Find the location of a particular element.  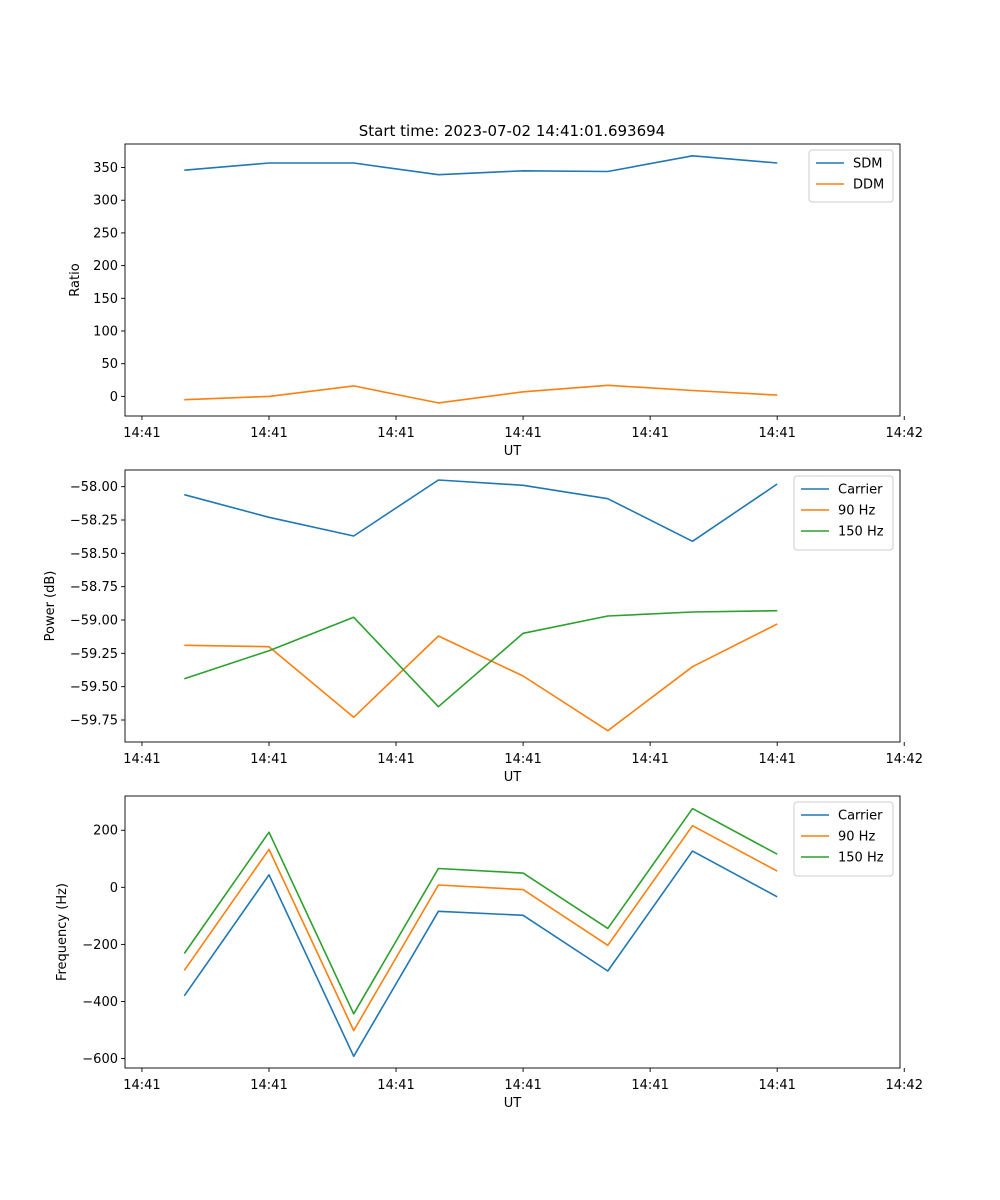

y-tick-label: 100 is located at coordinates (105, 332).